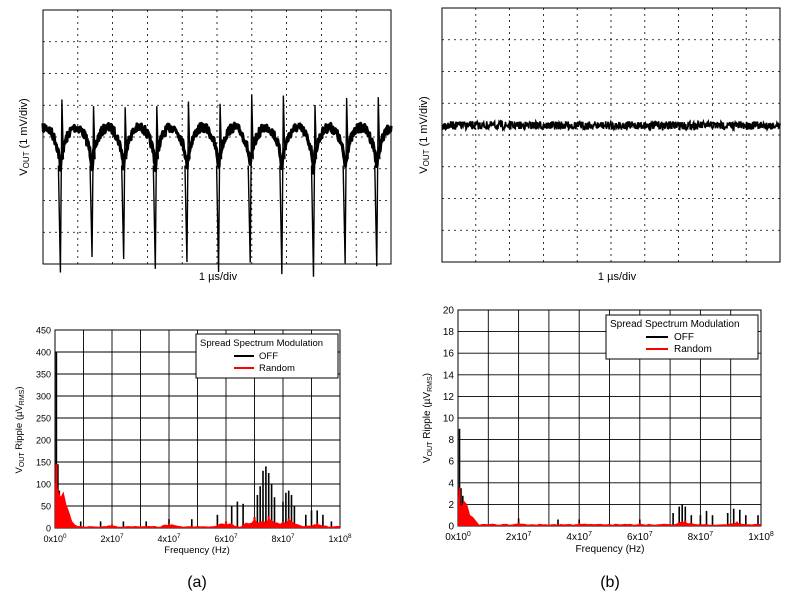 Image resolution: width=800 pixels, height=598 pixels. I want to click on scope-xlabel-right: 1 µs/div, so click(617, 277).